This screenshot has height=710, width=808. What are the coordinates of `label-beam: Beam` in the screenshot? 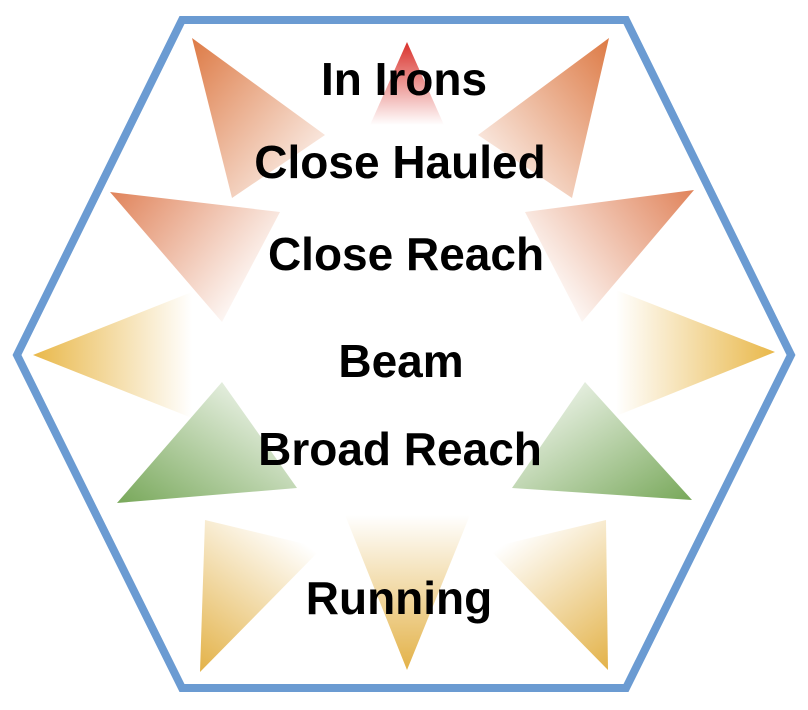 It's located at (401, 361).